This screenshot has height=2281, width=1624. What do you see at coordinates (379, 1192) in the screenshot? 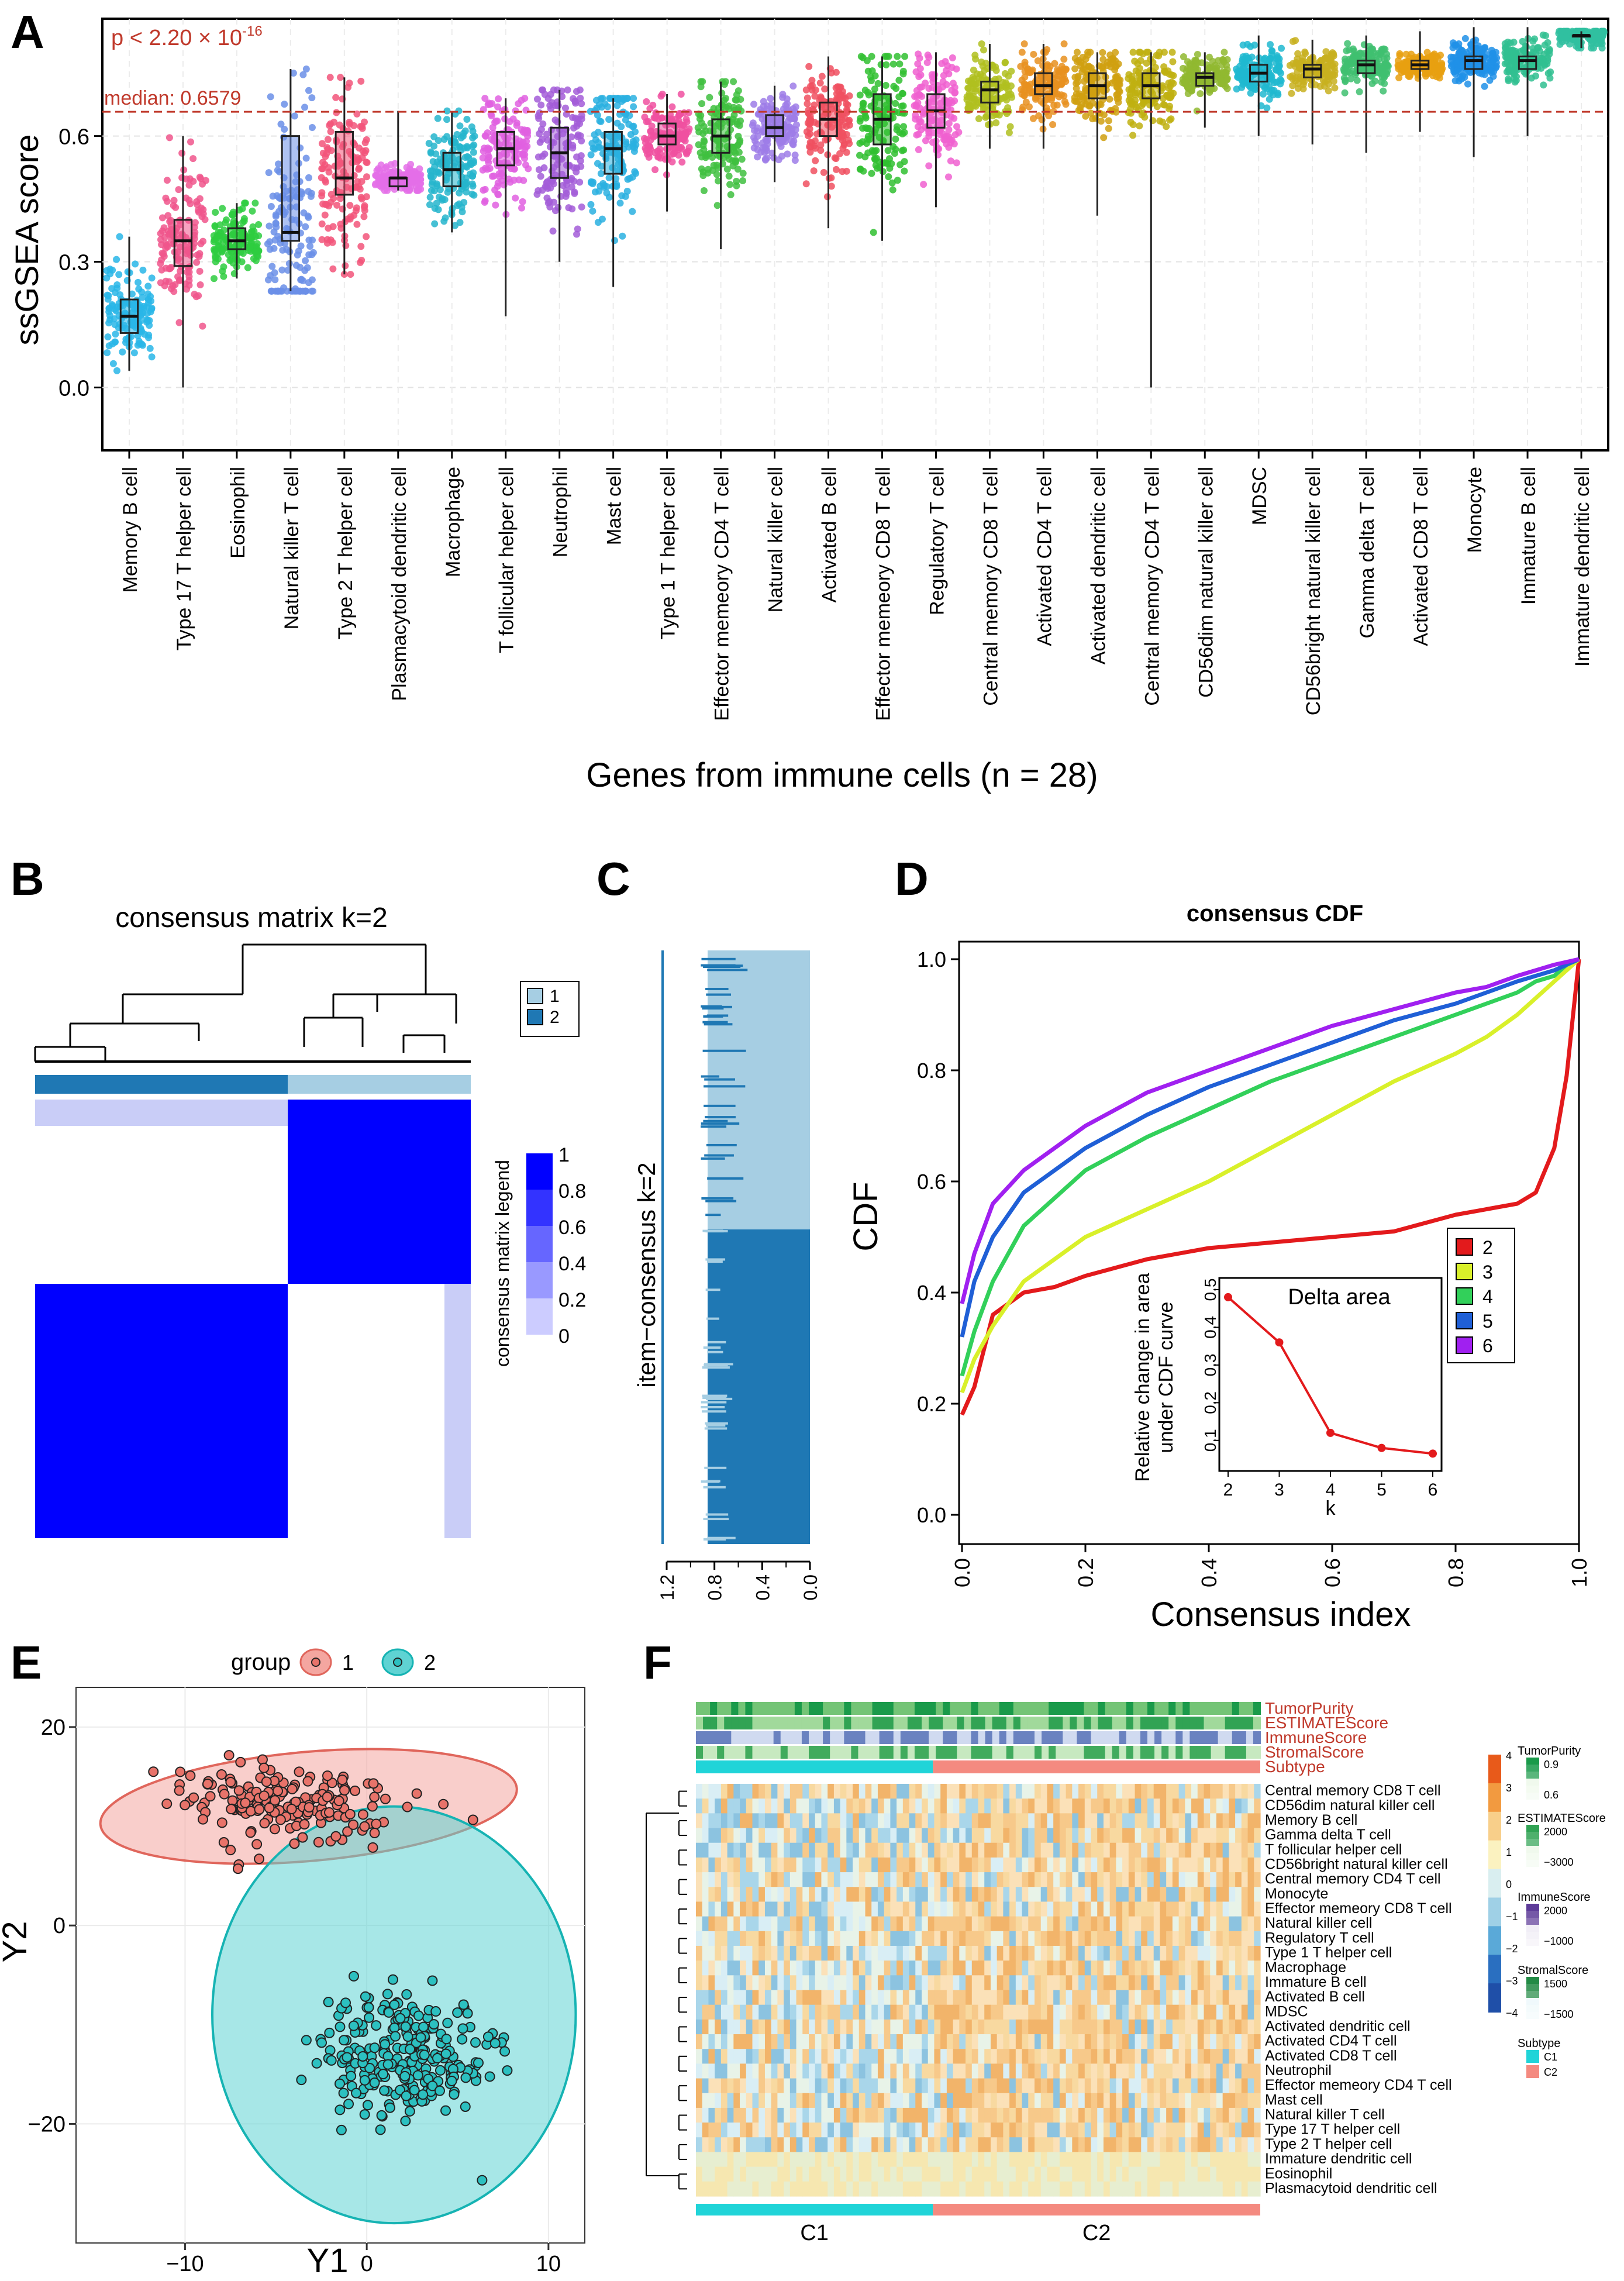
I see `panel-b-block-cluster1` at bounding box center [379, 1192].